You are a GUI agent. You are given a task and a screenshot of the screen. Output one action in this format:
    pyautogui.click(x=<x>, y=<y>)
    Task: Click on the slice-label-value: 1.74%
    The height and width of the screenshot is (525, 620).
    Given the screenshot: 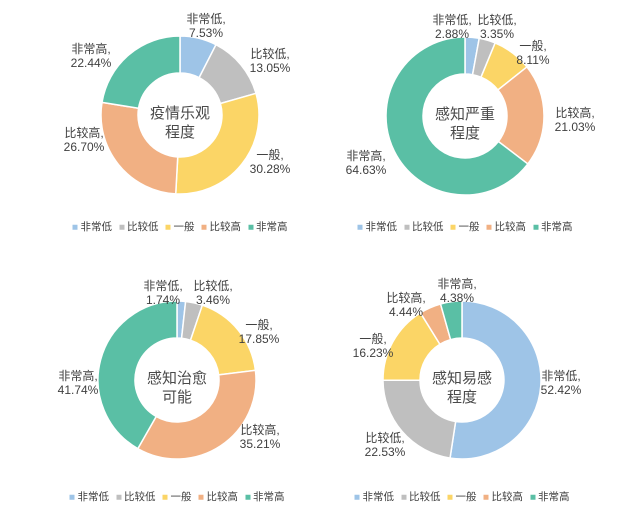 What is the action you would take?
    pyautogui.click(x=163, y=300)
    